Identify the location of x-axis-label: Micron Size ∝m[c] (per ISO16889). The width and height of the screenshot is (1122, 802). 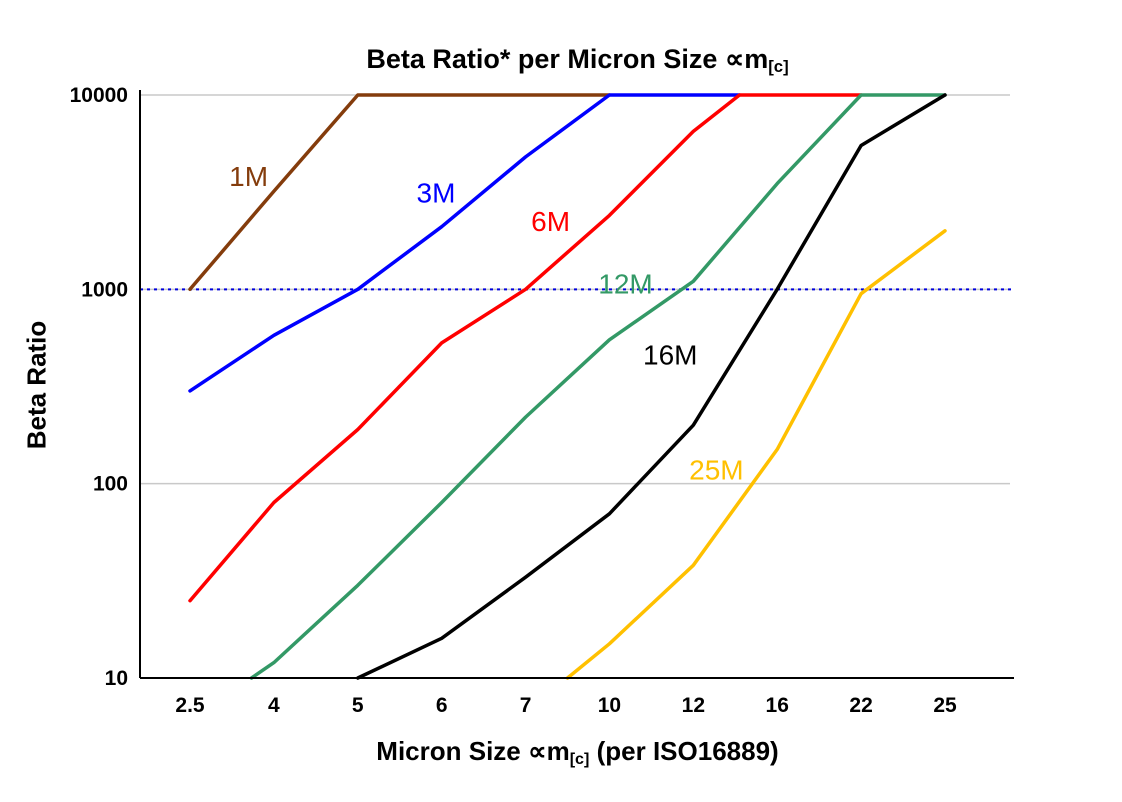
(577, 752).